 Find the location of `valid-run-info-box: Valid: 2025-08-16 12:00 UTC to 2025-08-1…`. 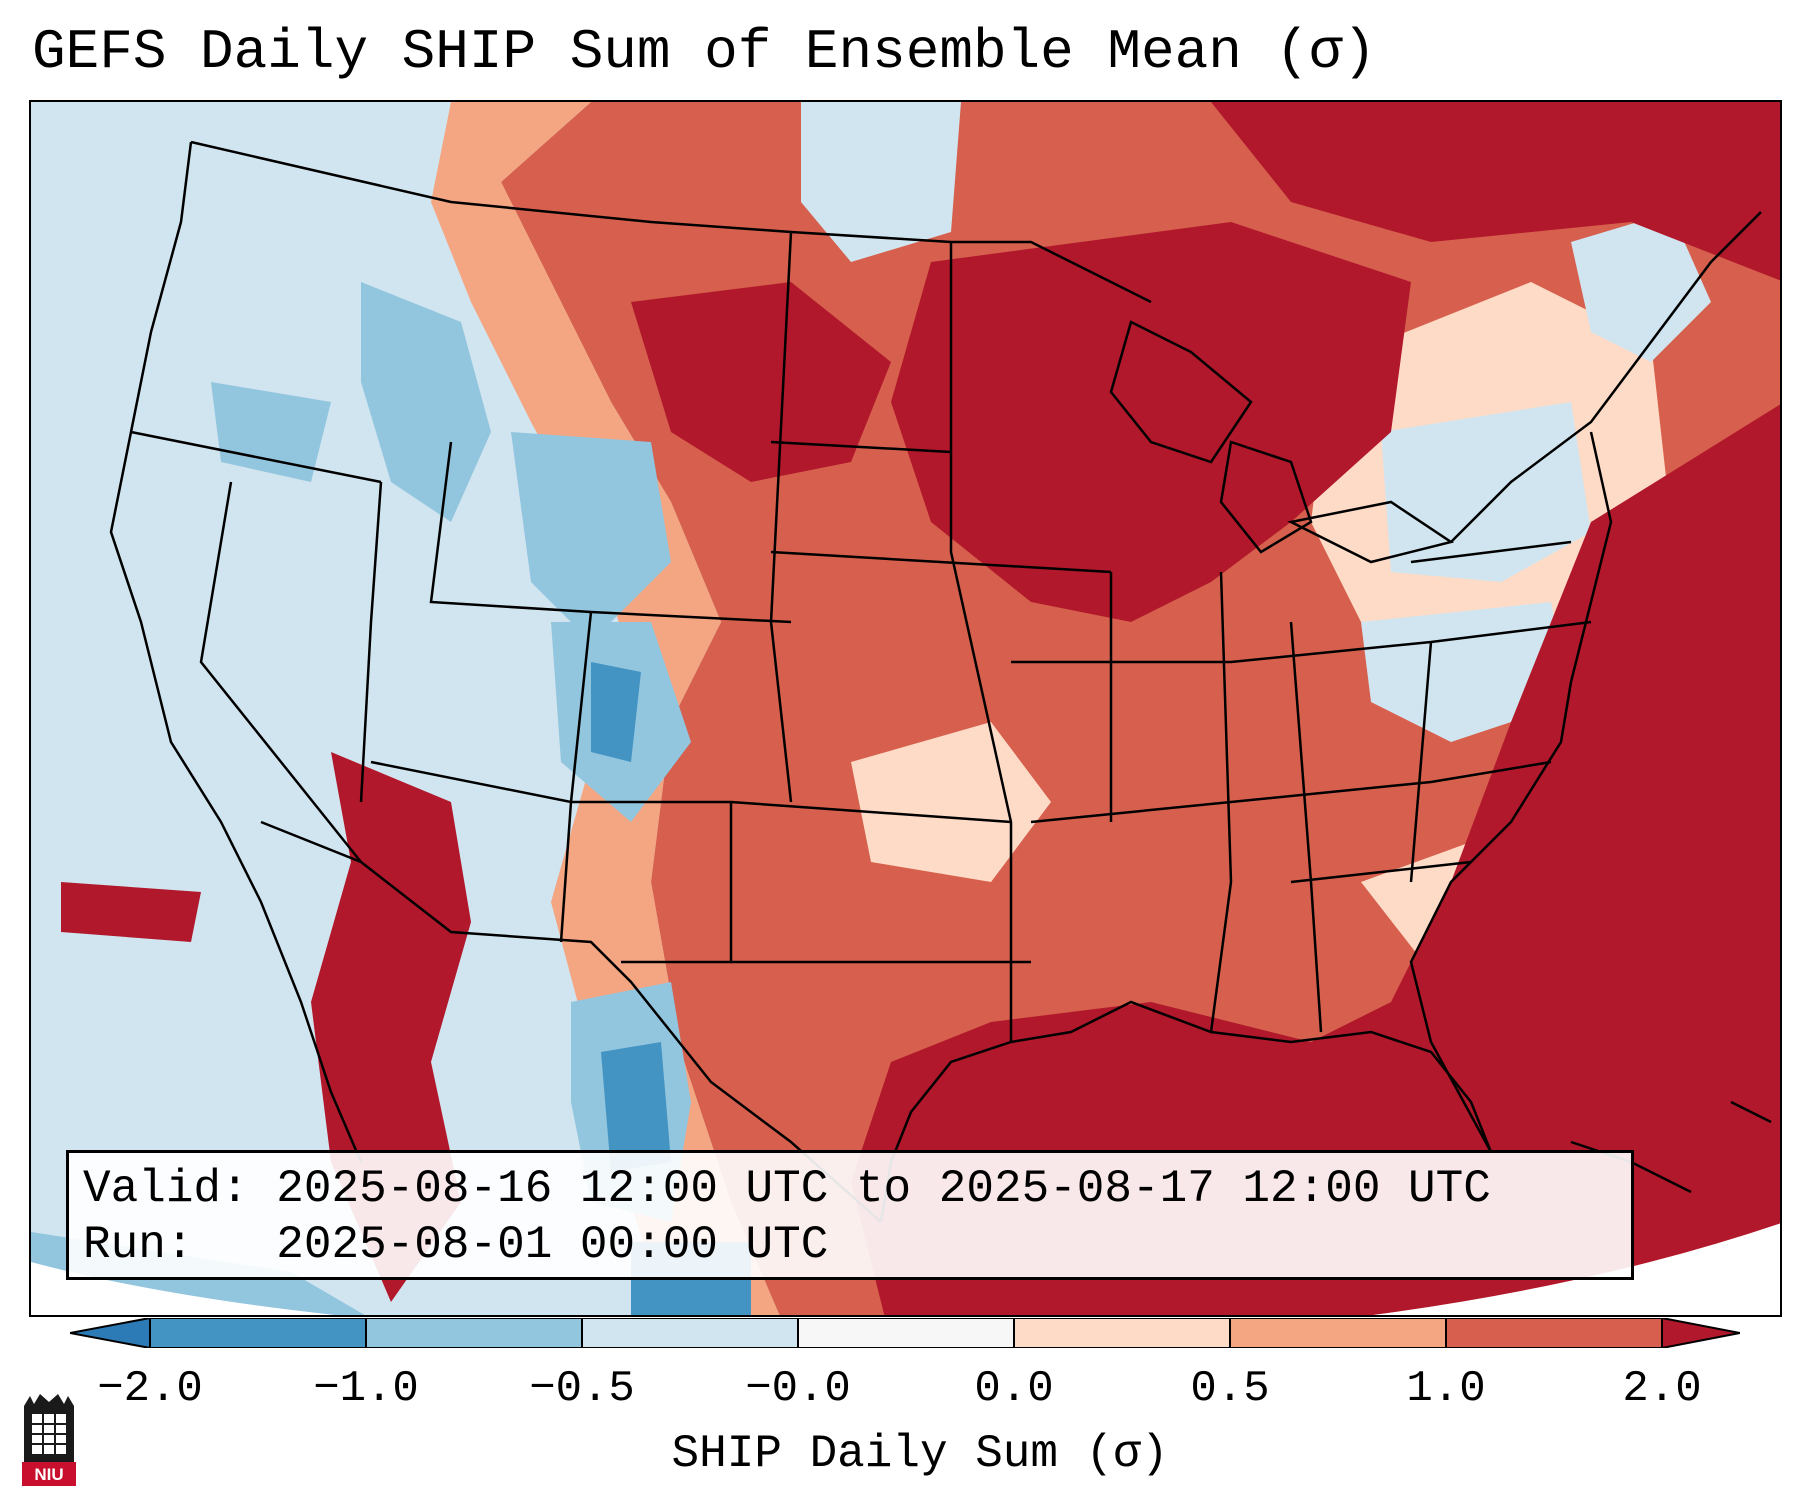

valid-run-info-box: Valid: 2025-08-16 12:00 UTC to 2025-08-1… is located at coordinates (850, 1215).